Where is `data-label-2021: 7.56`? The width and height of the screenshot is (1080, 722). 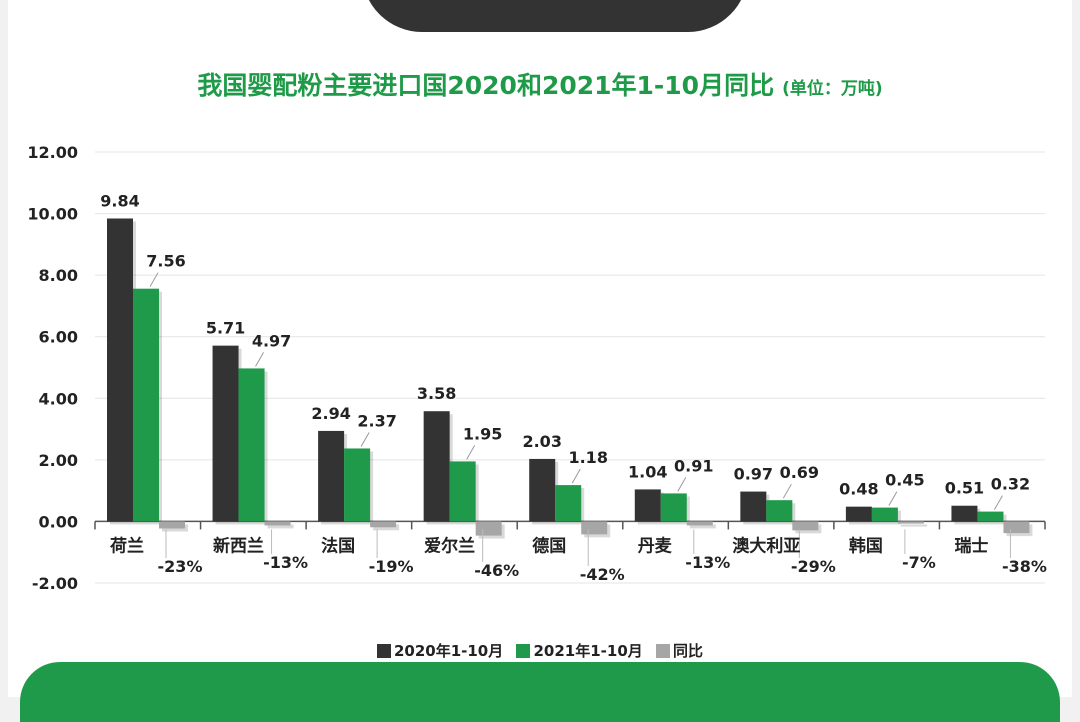 data-label-2021: 7.56 is located at coordinates (165, 261).